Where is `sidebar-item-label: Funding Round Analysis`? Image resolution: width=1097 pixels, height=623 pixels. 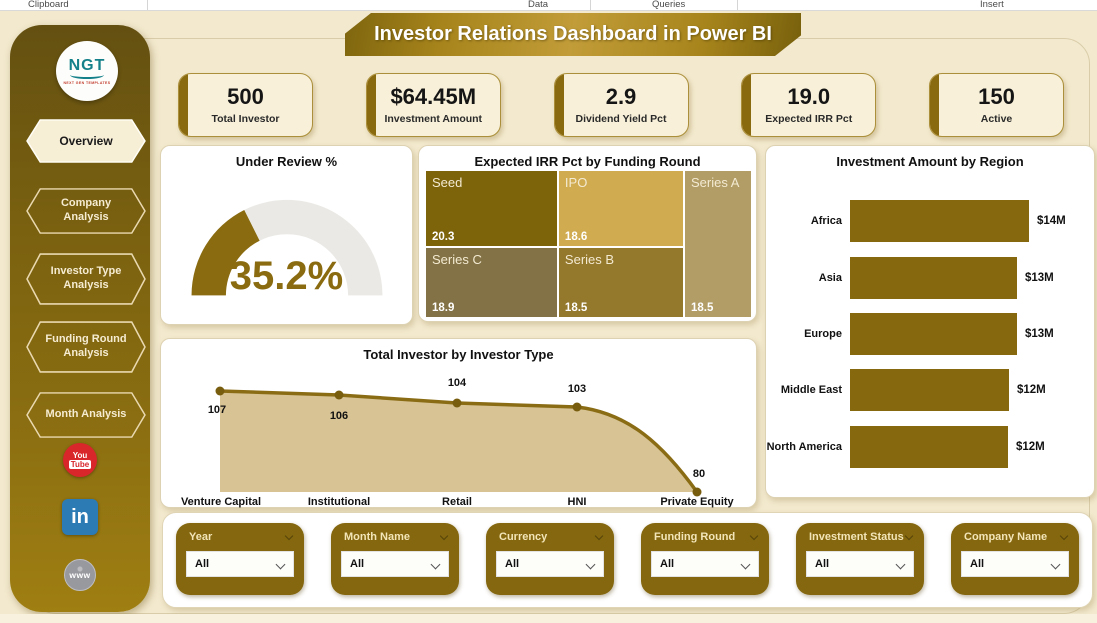 sidebar-item-label: Funding Round Analysis is located at coordinates (86, 346).